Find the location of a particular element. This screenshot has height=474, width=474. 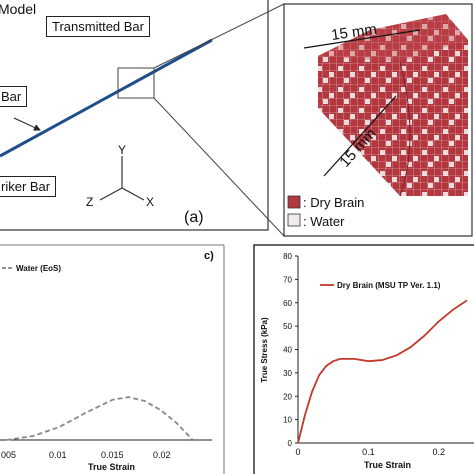

axis-triad is located at coordinates (122, 178).